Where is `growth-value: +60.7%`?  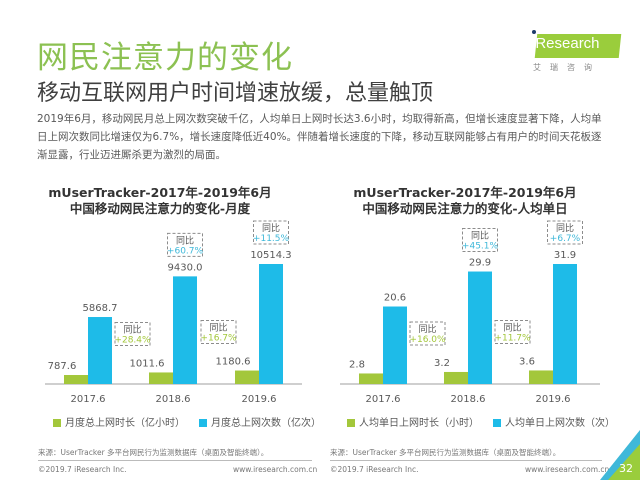 growth-value: +60.7% is located at coordinates (185, 251).